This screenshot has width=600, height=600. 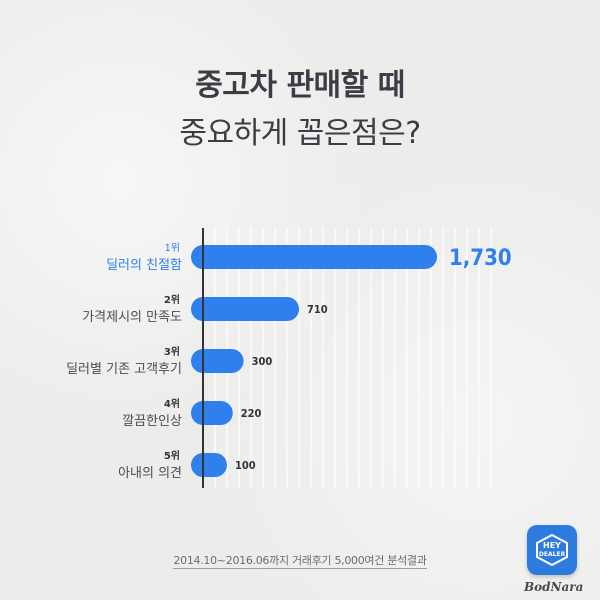 What do you see at coordinates (172, 351) in the screenshot?
I see `rank-label: 3위` at bounding box center [172, 351].